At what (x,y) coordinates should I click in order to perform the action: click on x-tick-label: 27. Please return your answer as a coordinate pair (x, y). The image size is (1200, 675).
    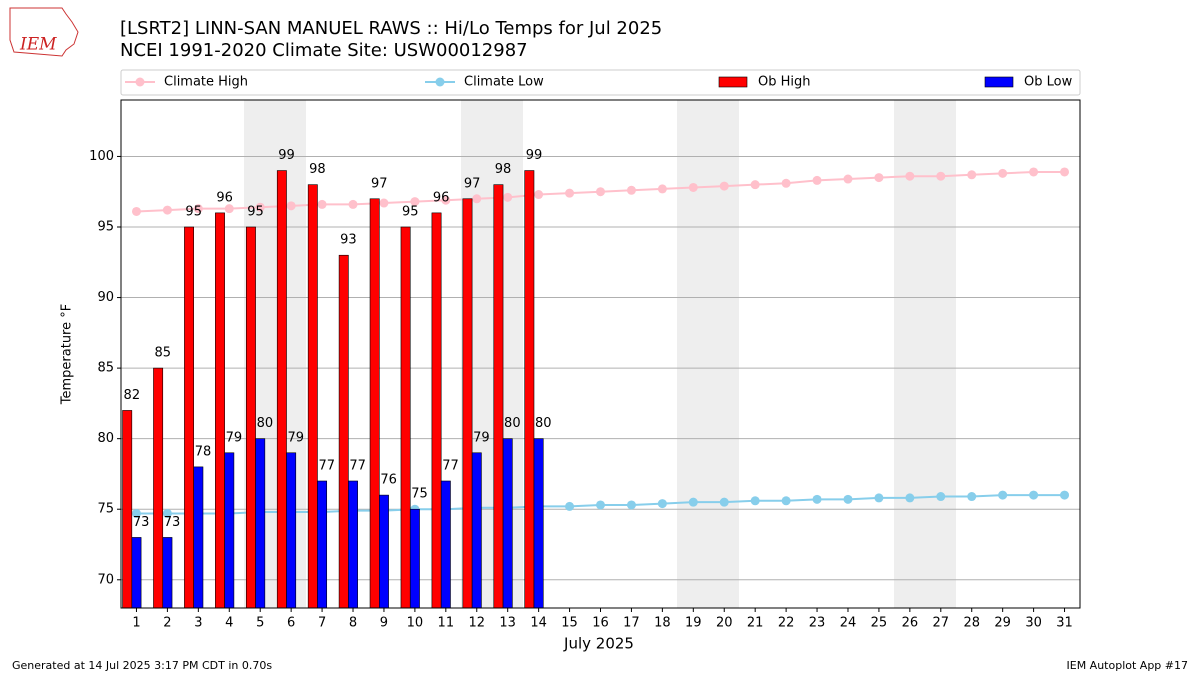
    Looking at the image, I should click on (941, 623).